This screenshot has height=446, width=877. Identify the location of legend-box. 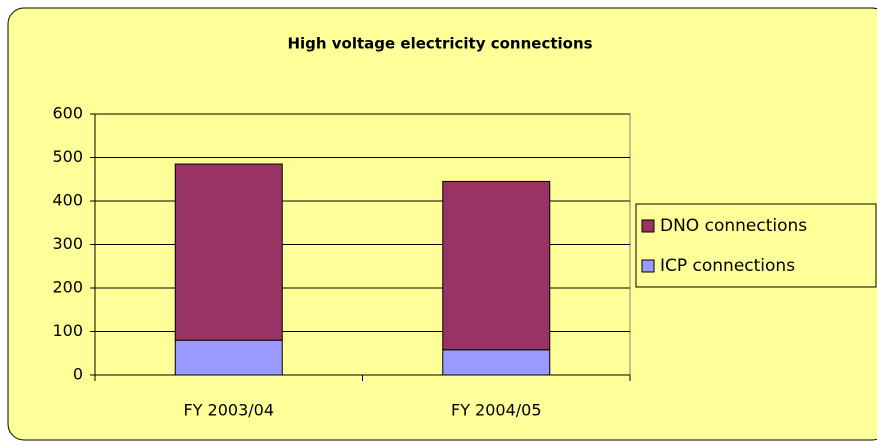
(756, 245).